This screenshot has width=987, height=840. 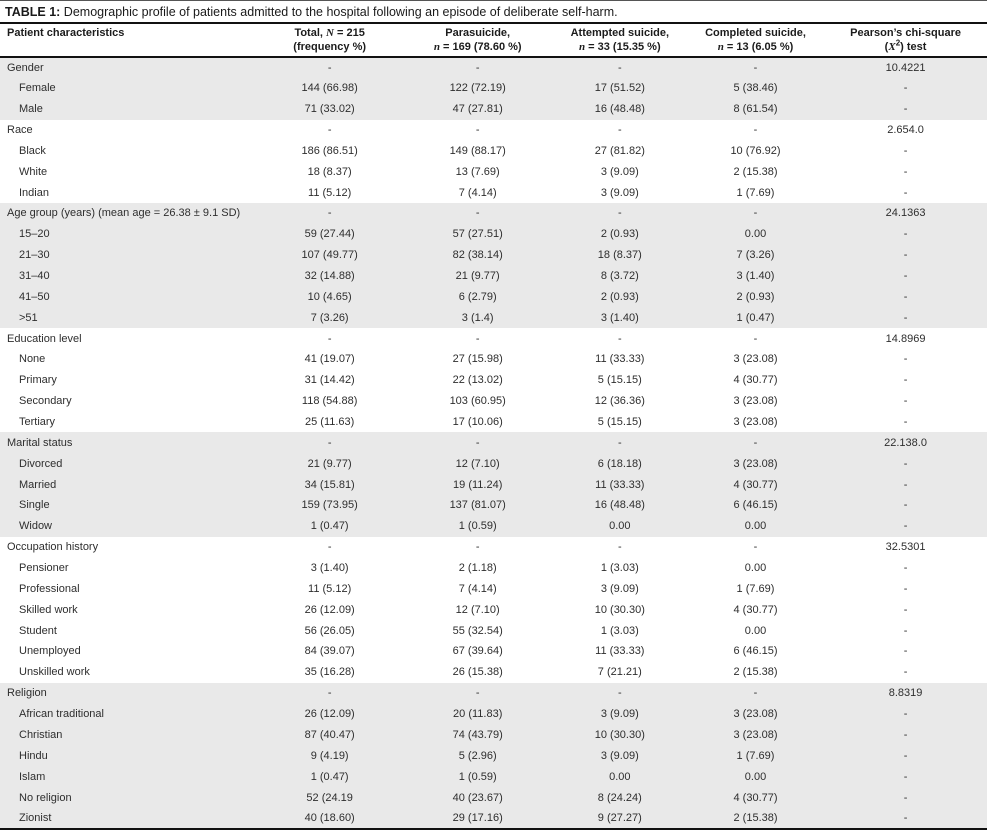 I want to click on row-label: Education level, so click(x=44, y=338).